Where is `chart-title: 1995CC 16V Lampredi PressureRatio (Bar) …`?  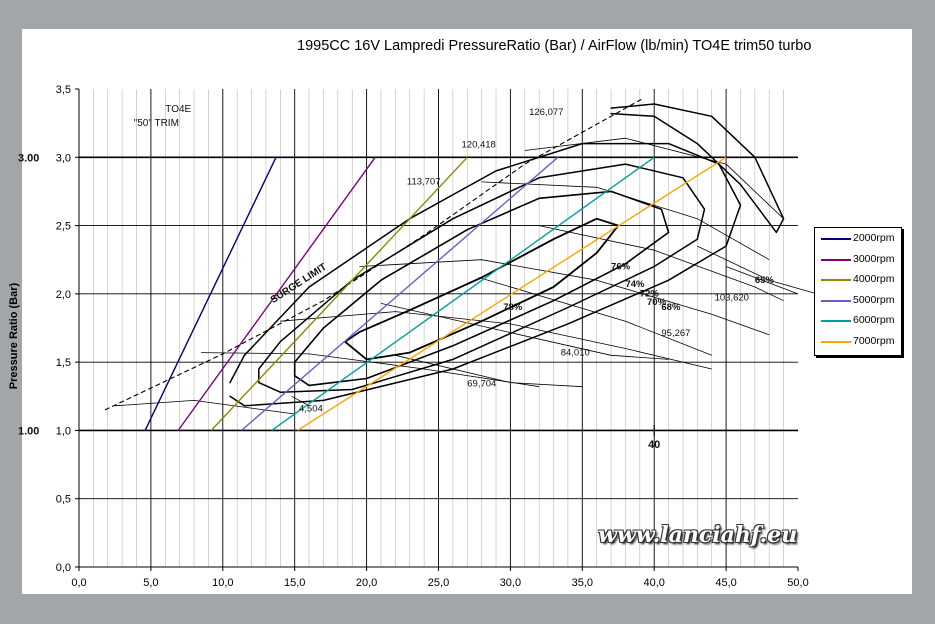
chart-title: 1995CC 16V Lampredi PressureRatio (Bar) … is located at coordinates (554, 46).